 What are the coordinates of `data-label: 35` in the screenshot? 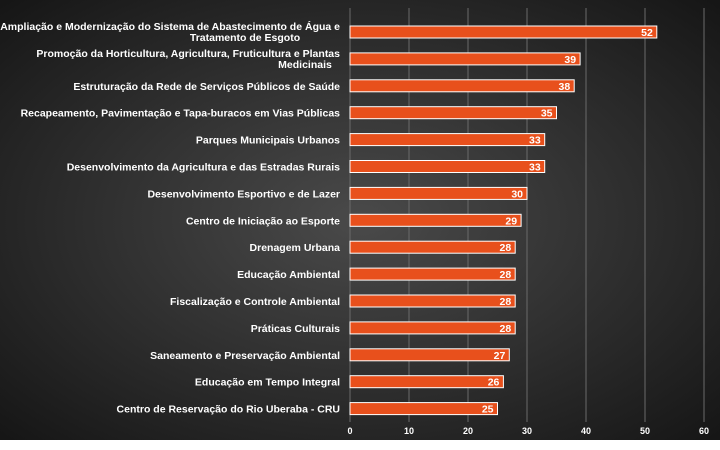 It's located at (547, 114).